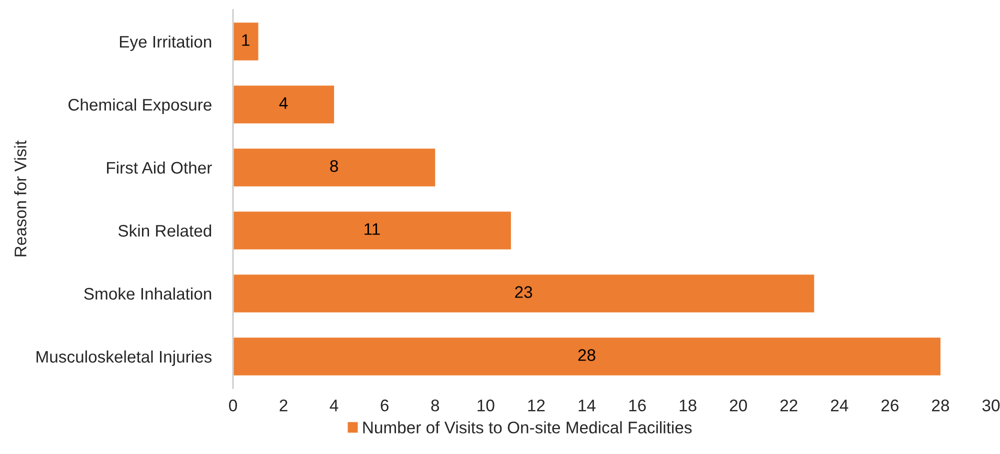  What do you see at coordinates (233, 406) in the screenshot?
I see `x-tick-label: 0` at bounding box center [233, 406].